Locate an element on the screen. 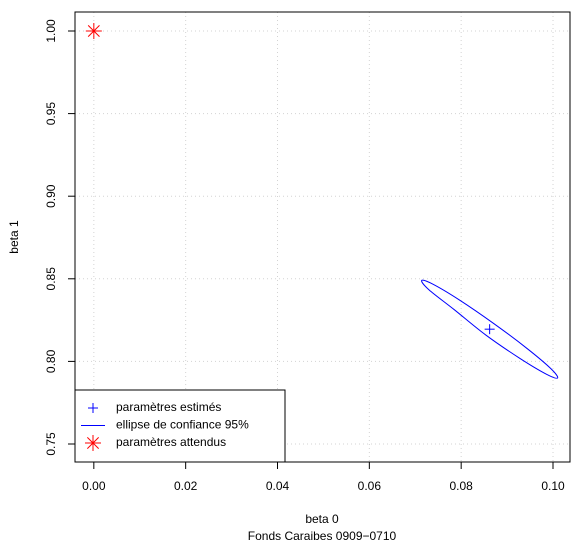 Image resolution: width=571 pixels, height=545 pixels. legend-label: paramètres attendus is located at coordinates (171, 442).